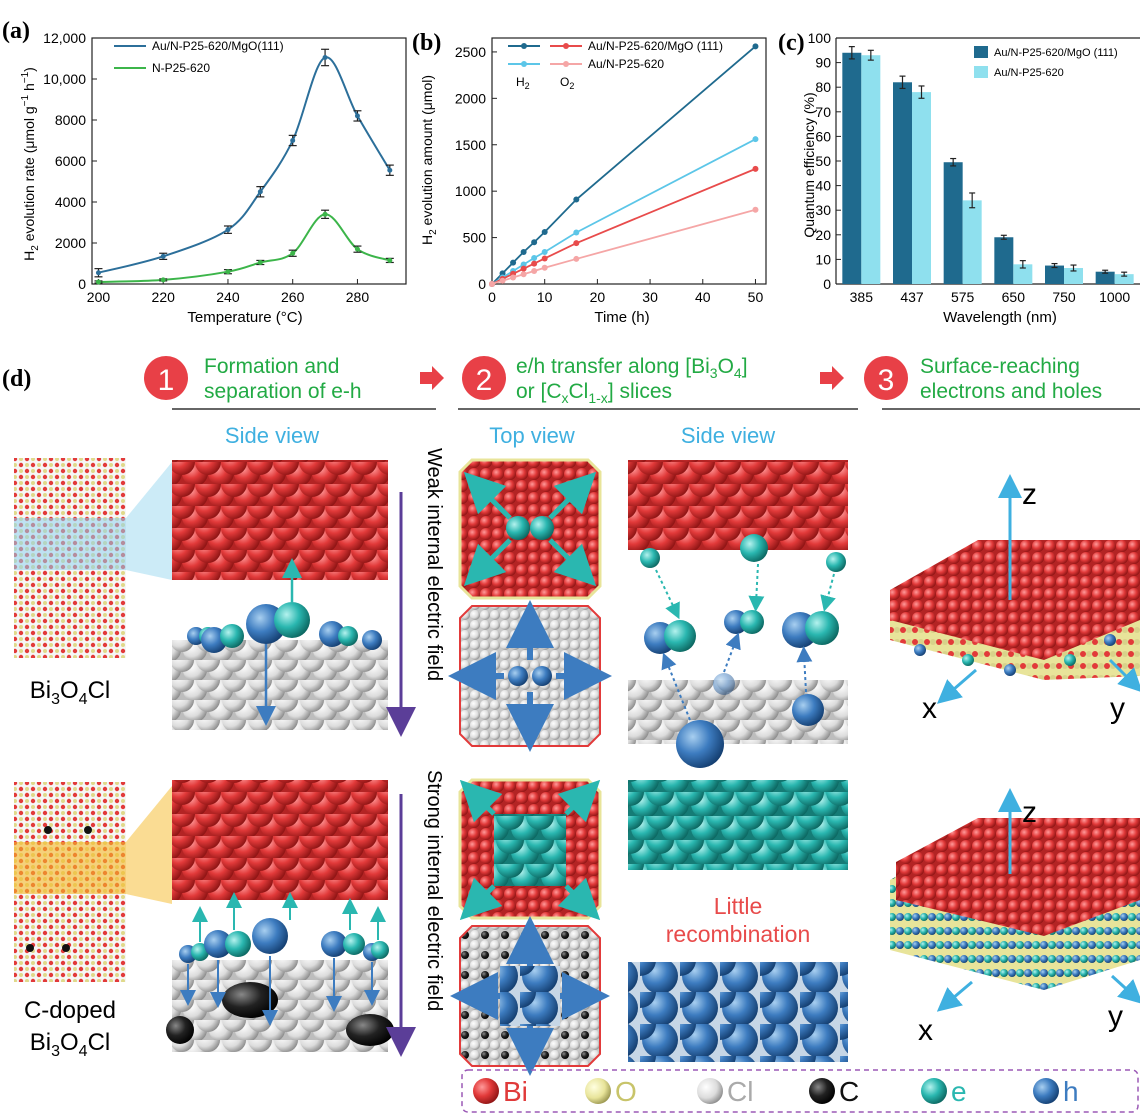 The width and height of the screenshot is (1140, 1119). Describe the element at coordinates (703, 297) in the screenshot. I see `x-tick-label: 40` at that location.